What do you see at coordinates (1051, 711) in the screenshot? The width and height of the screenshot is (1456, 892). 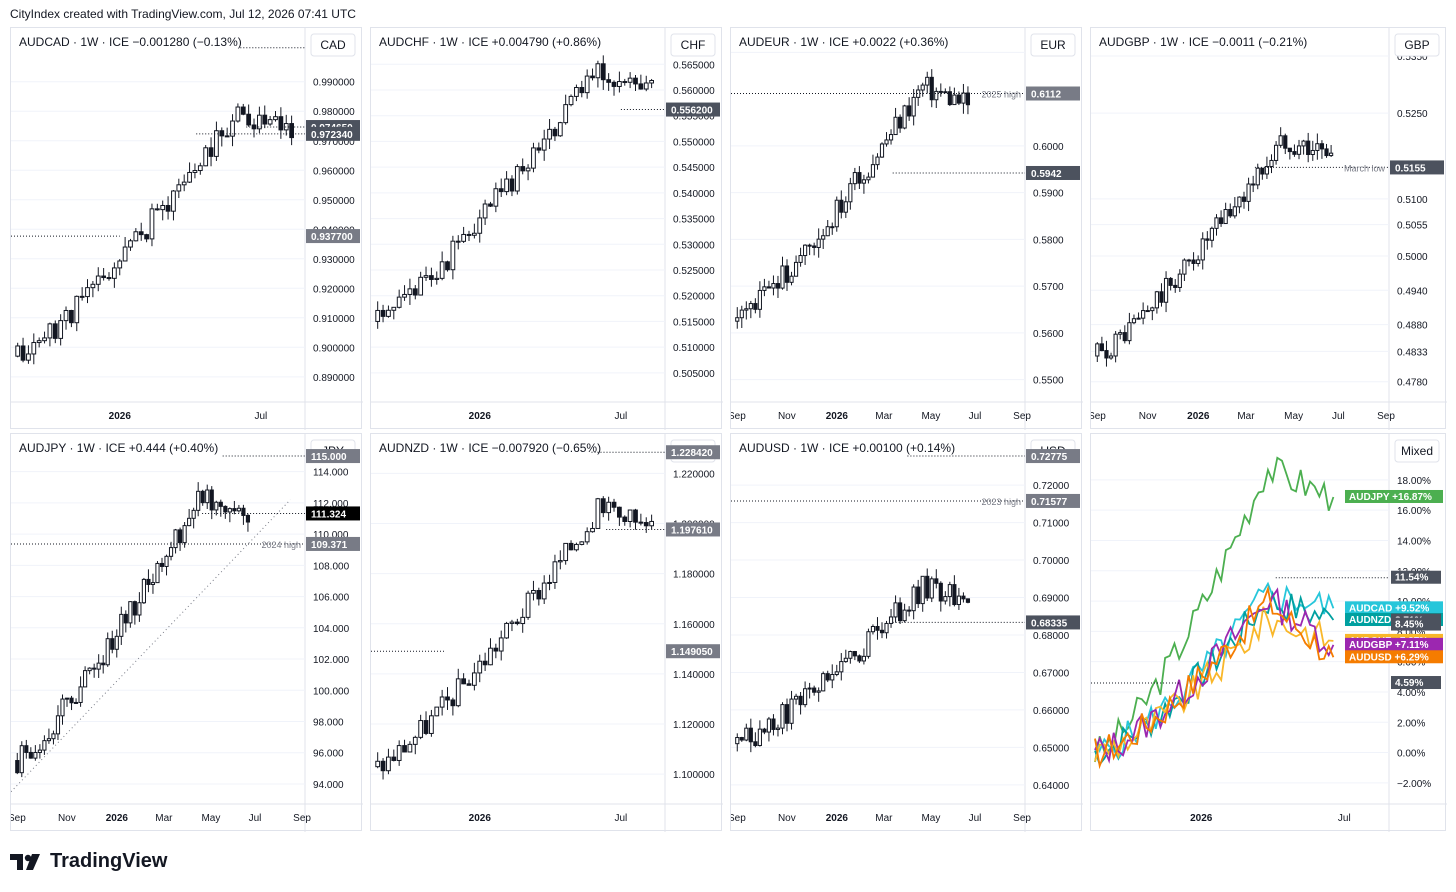 I see `y-tick-label: 0.66000` at bounding box center [1051, 711].